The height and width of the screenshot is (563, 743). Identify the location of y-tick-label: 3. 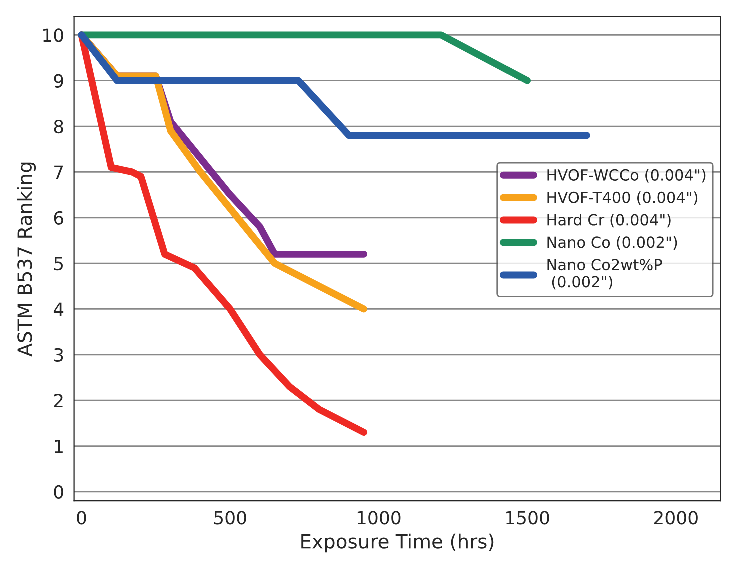
(59, 355).